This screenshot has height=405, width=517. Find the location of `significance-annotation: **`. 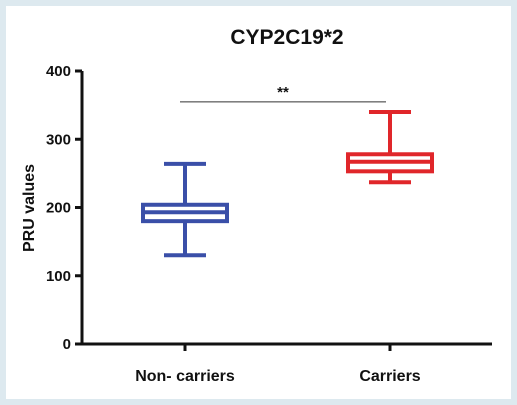

significance-annotation: ** is located at coordinates (283, 93).